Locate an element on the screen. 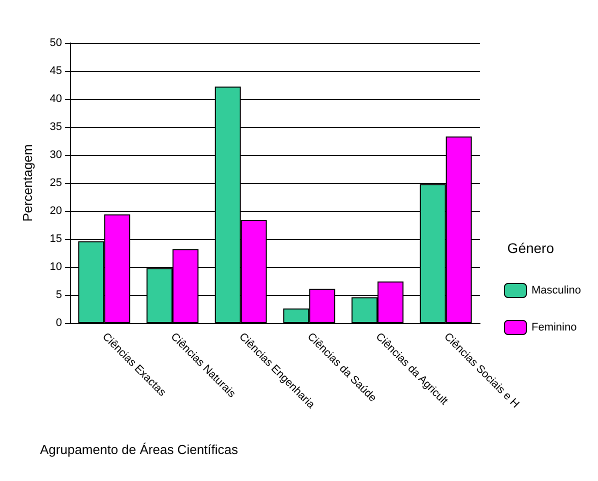 The image size is (598, 481). y-tick-label: 25 is located at coordinates (56, 183).